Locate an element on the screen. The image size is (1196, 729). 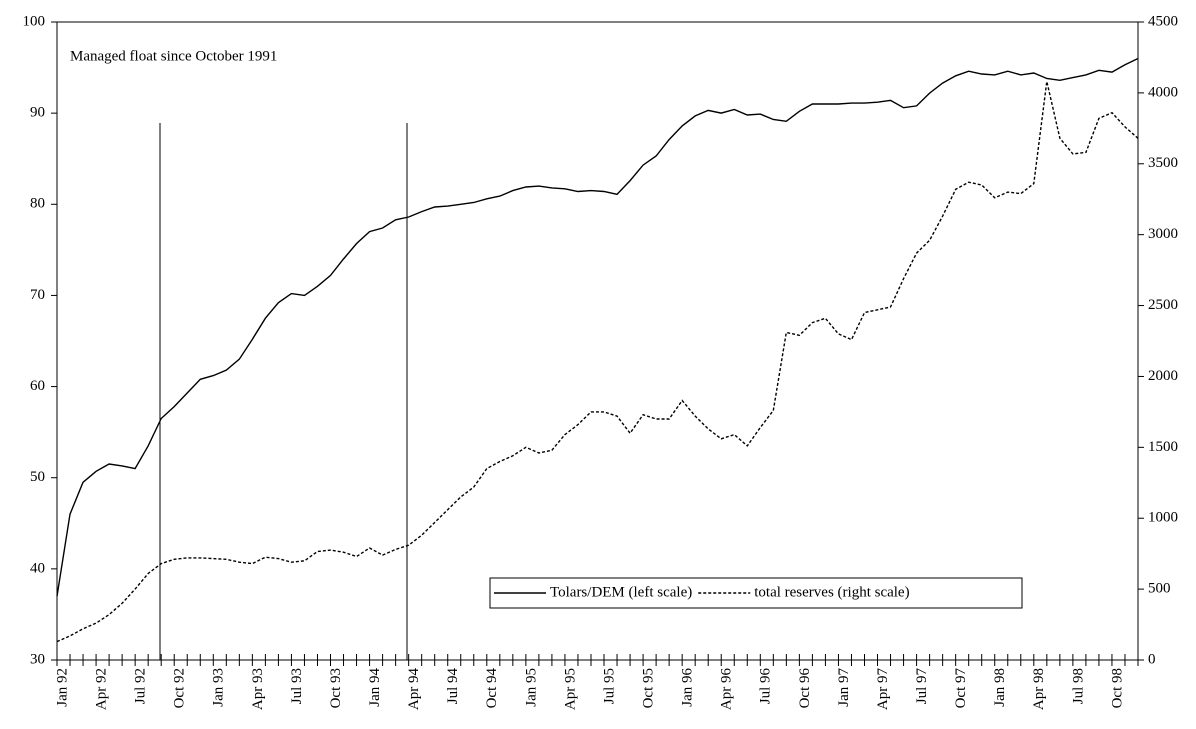
x-tick-label: Jul 94 is located at coordinates (453, 686).